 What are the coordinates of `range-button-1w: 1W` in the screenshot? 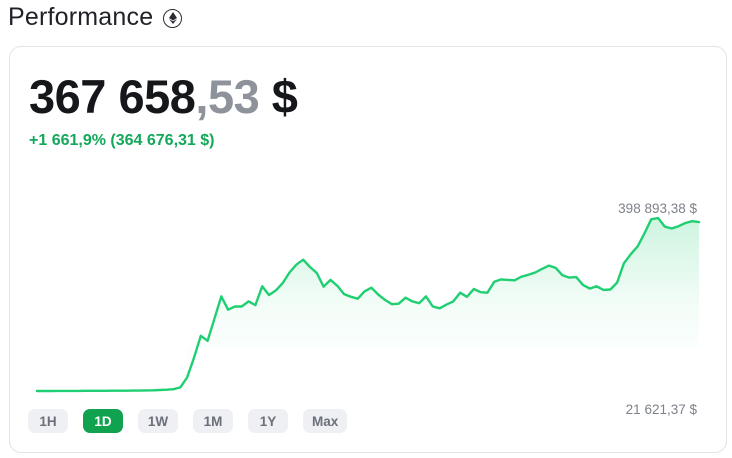 It's located at (158, 421).